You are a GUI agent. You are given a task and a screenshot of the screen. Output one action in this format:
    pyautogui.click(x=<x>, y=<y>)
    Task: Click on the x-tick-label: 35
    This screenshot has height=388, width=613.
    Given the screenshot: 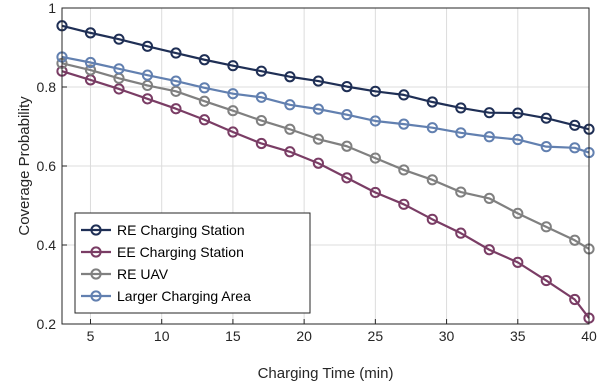 What is the action you would take?
    pyautogui.click(x=518, y=336)
    